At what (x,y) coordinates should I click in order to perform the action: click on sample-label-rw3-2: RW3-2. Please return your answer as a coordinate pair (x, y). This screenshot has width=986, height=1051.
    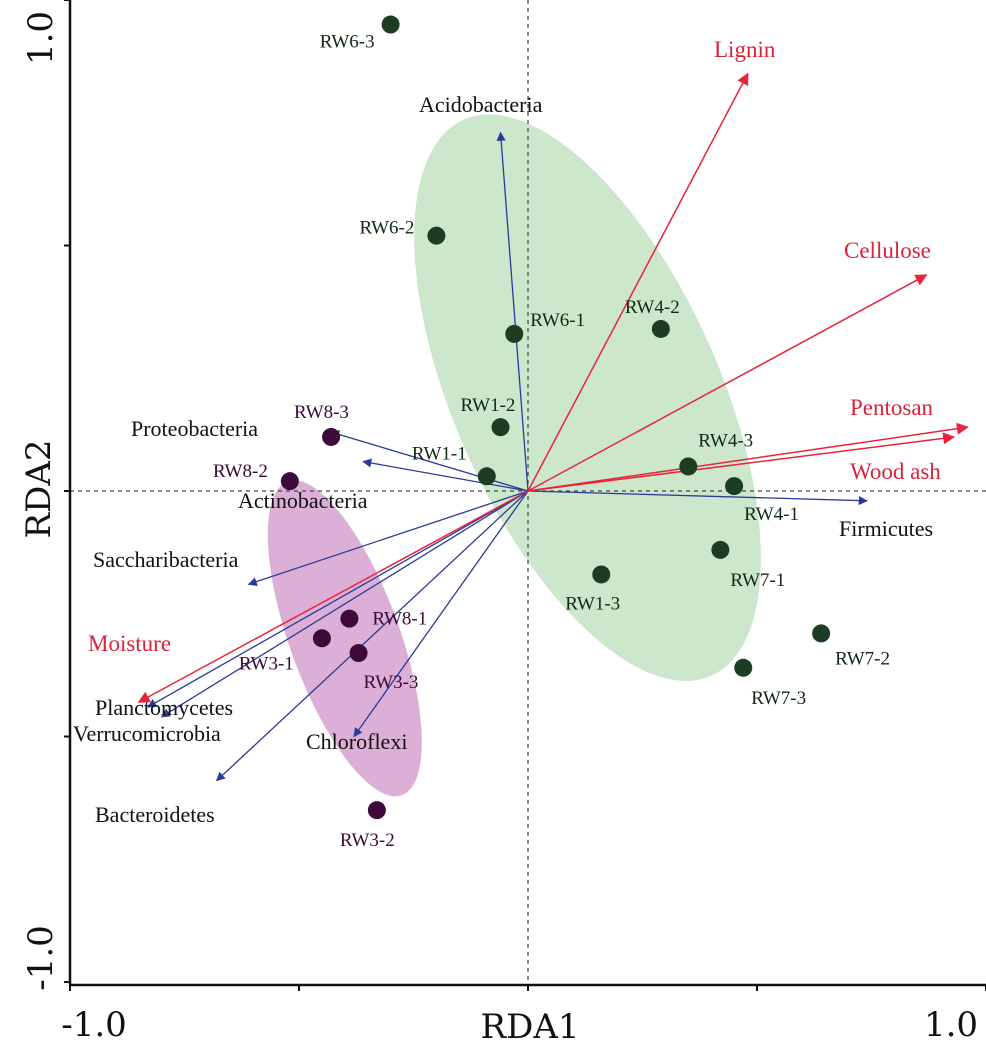
    Looking at the image, I should click on (367, 840).